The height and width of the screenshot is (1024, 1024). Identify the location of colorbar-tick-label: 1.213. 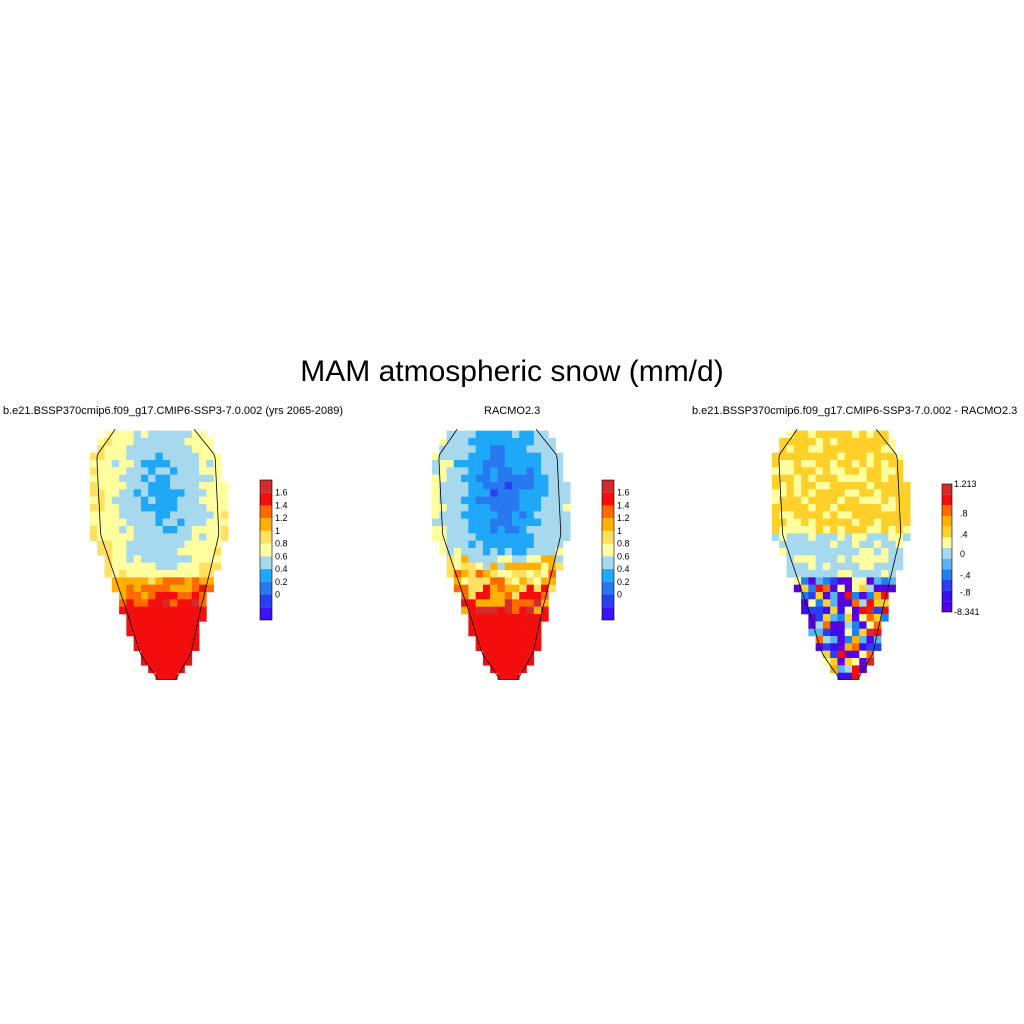
(965, 484).